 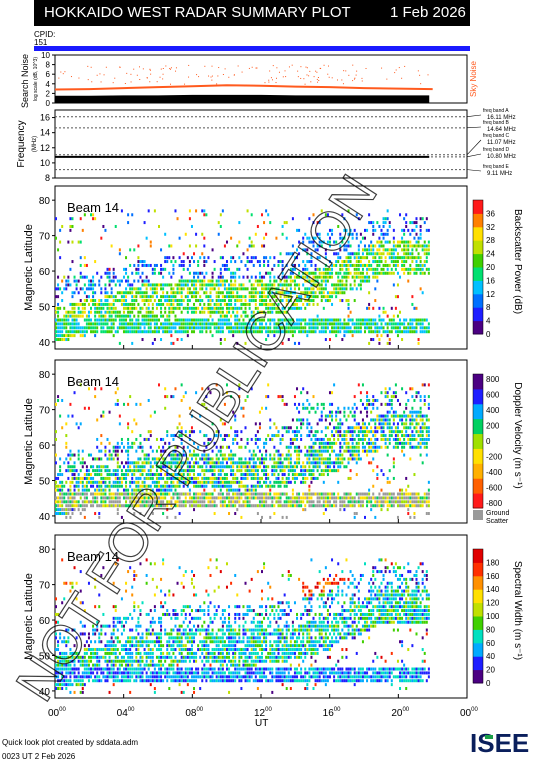 What do you see at coordinates (496, 136) in the screenshot?
I see `frequency-band-name: freq band C` at bounding box center [496, 136].